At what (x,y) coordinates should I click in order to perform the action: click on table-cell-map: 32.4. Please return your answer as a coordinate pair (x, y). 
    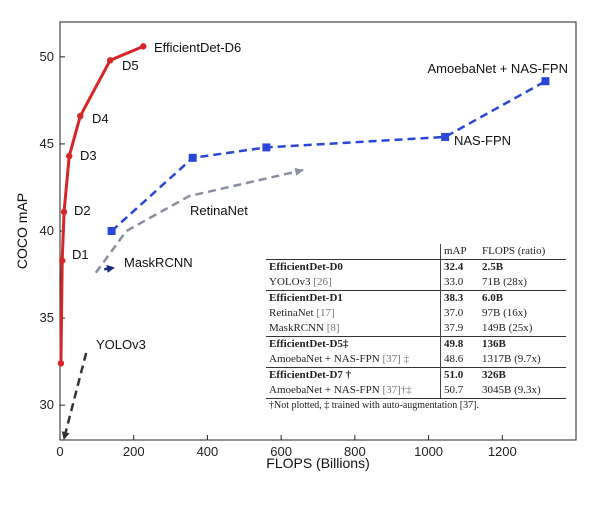
    Looking at the image, I should click on (459, 267).